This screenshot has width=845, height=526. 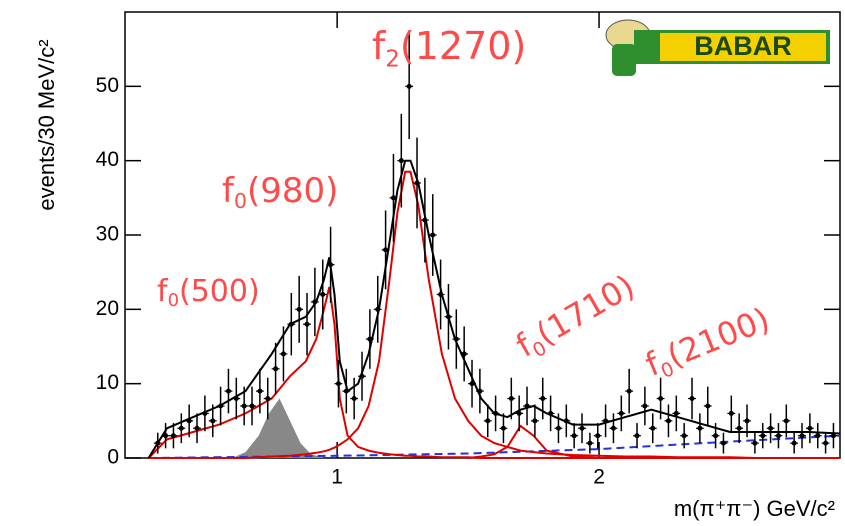 What do you see at coordinates (754, 508) in the screenshot?
I see `x-axis-label: m(π⁺π⁻) GeV/c²` at bounding box center [754, 508].